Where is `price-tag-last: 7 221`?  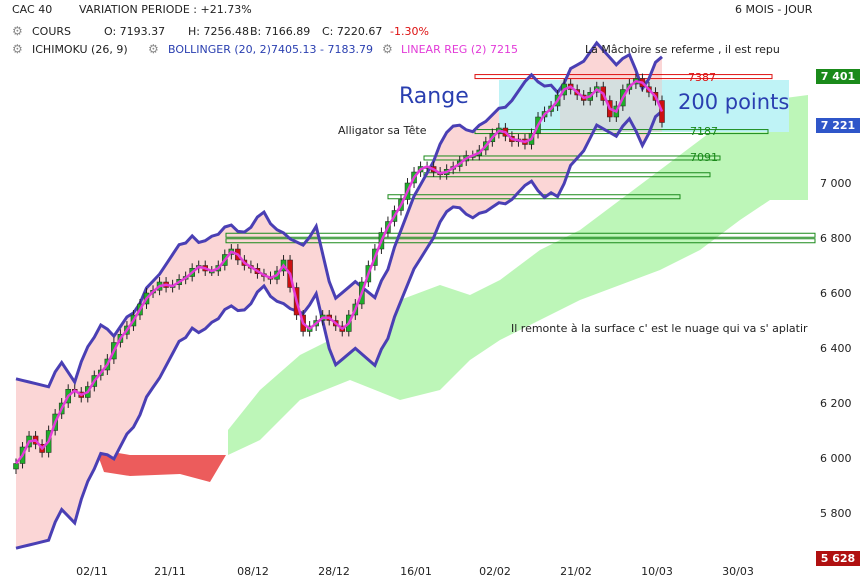
price-tag-last: 7 221 is located at coordinates (838, 125).